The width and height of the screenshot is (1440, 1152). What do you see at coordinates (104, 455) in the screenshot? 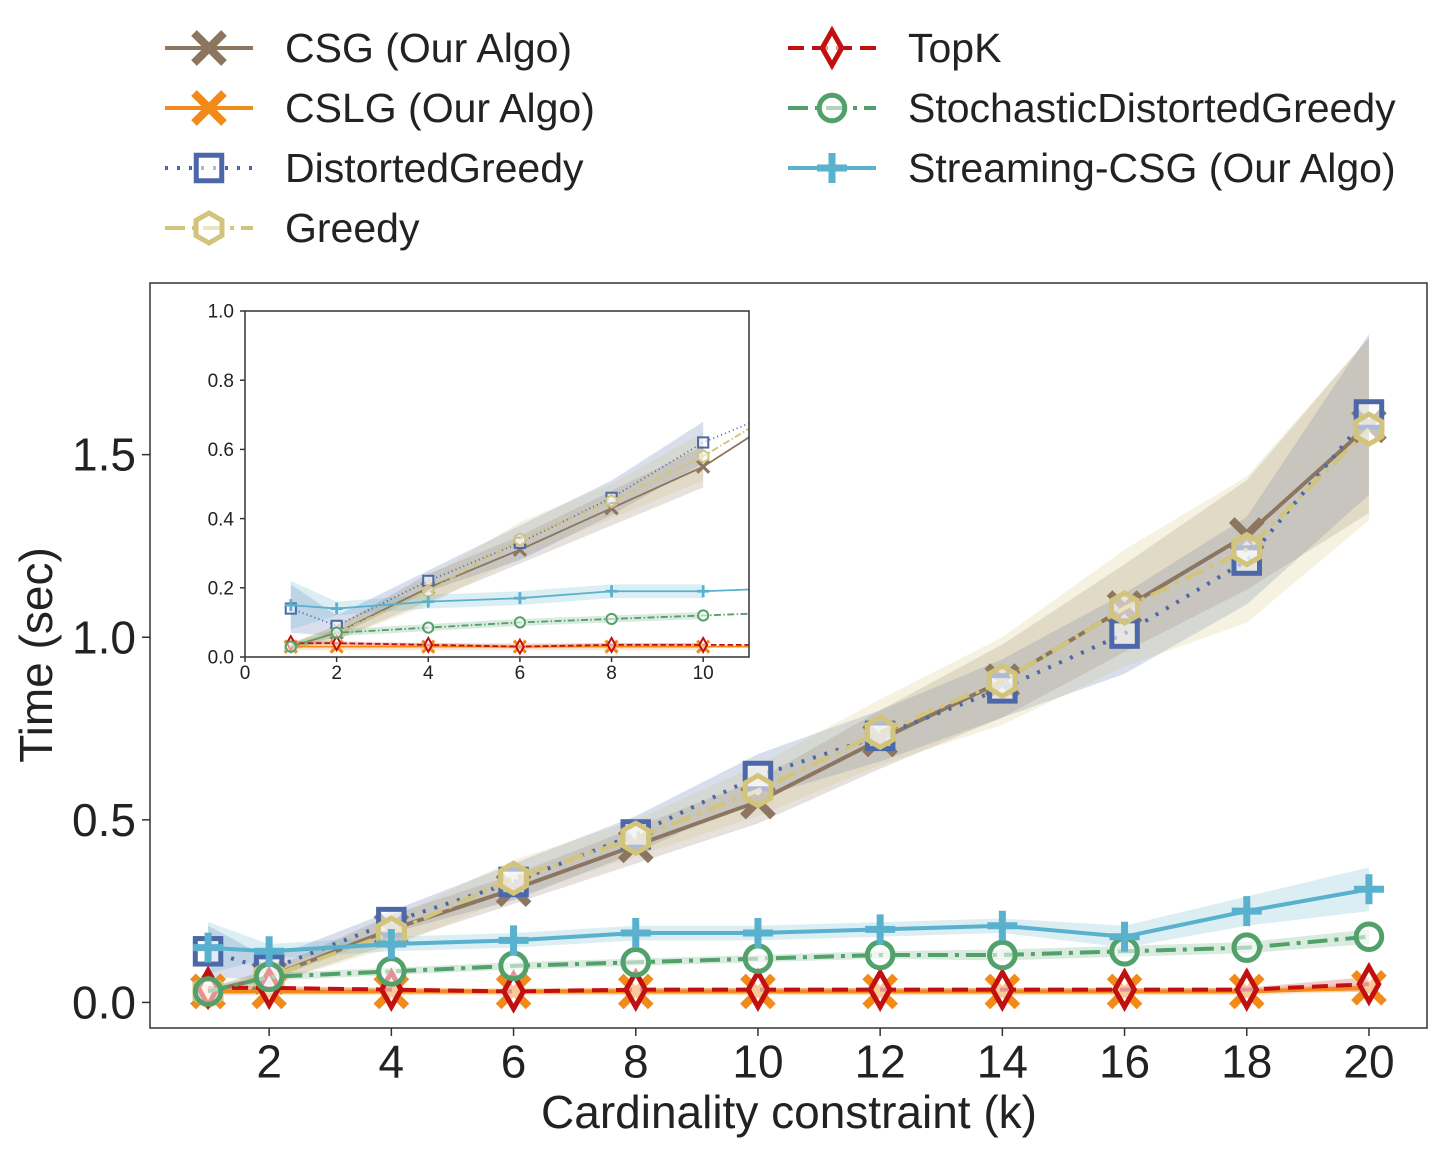
I see `main-y-tick-label: 1.5` at bounding box center [104, 455].